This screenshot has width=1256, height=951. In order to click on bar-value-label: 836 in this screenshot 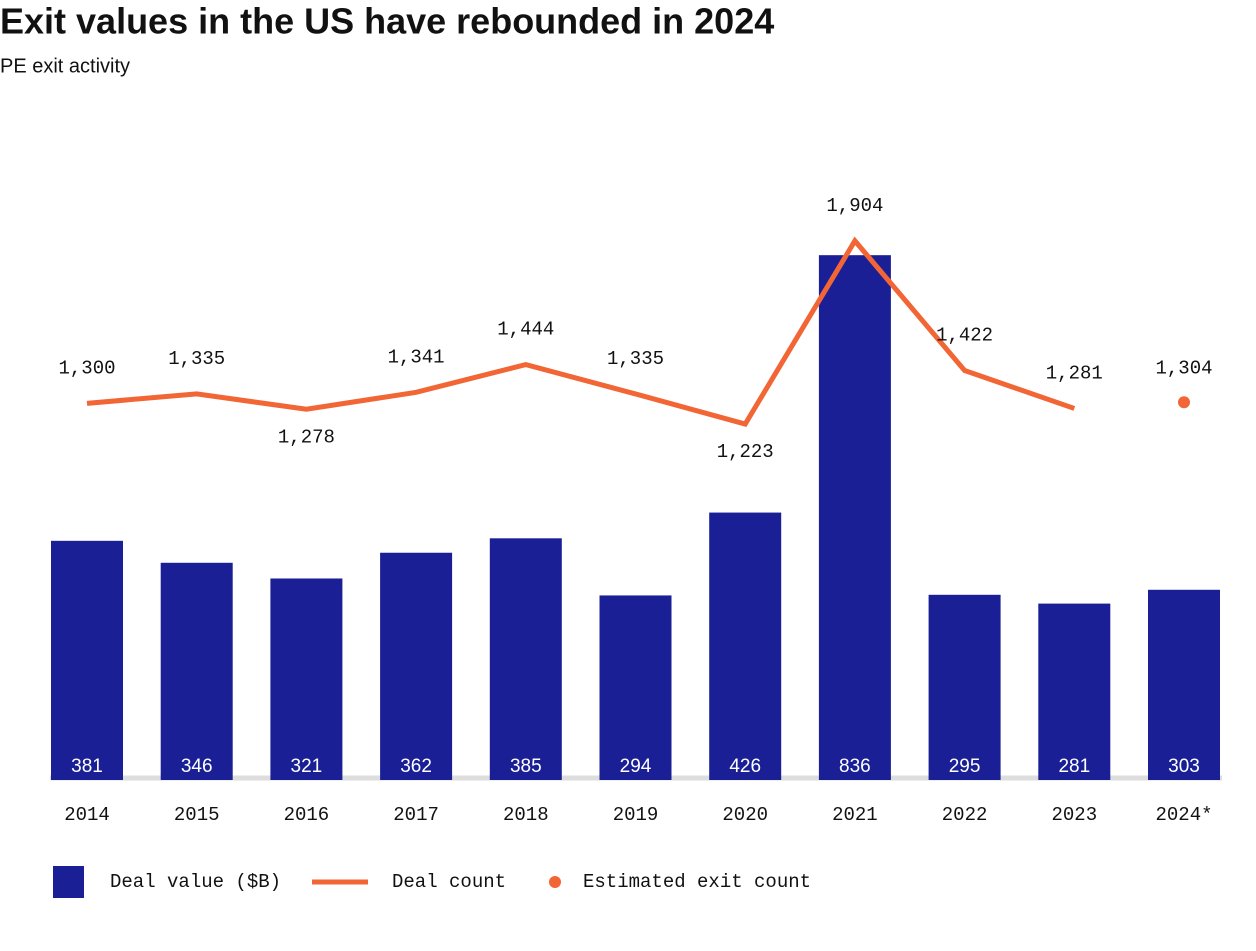, I will do `click(855, 766)`.